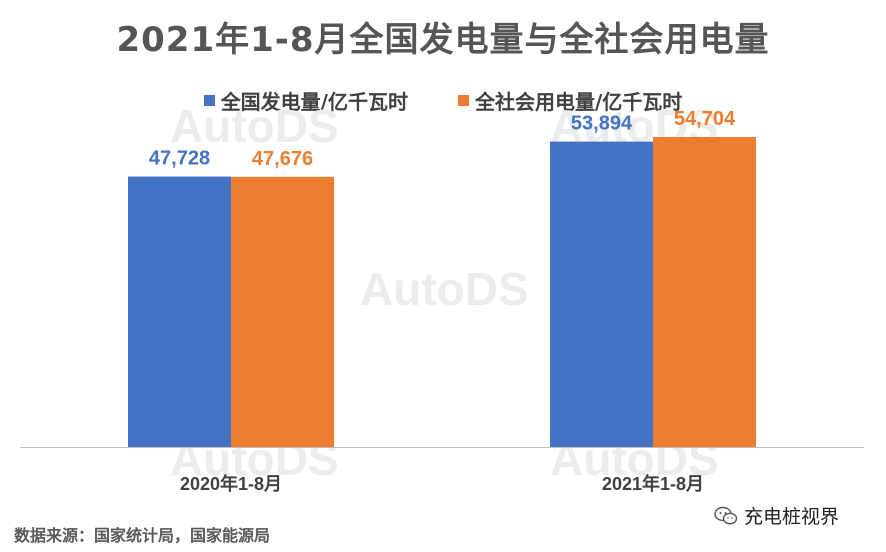 The image size is (886, 552). What do you see at coordinates (602, 124) in the screenshot?
I see `data-label-power-generation-1: 53,894` at bounding box center [602, 124].